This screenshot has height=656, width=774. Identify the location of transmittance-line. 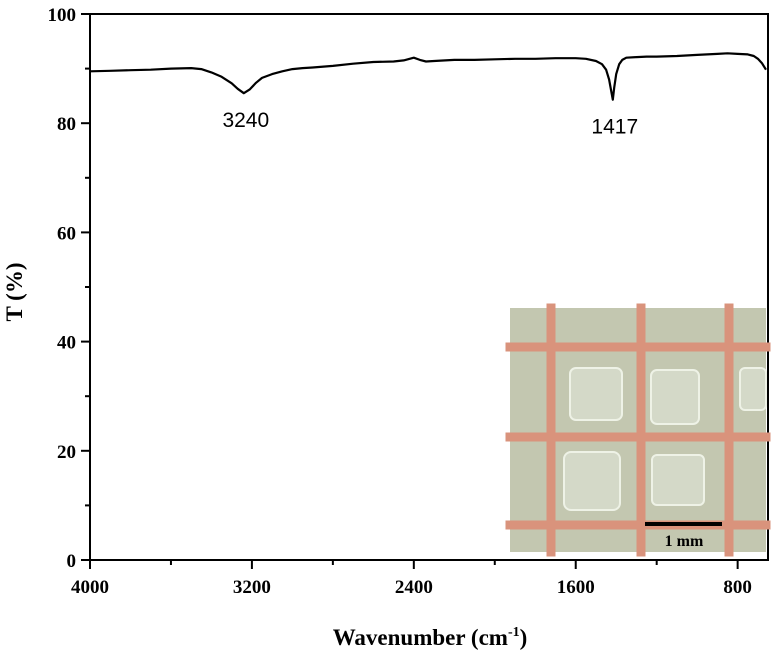
(428, 76).